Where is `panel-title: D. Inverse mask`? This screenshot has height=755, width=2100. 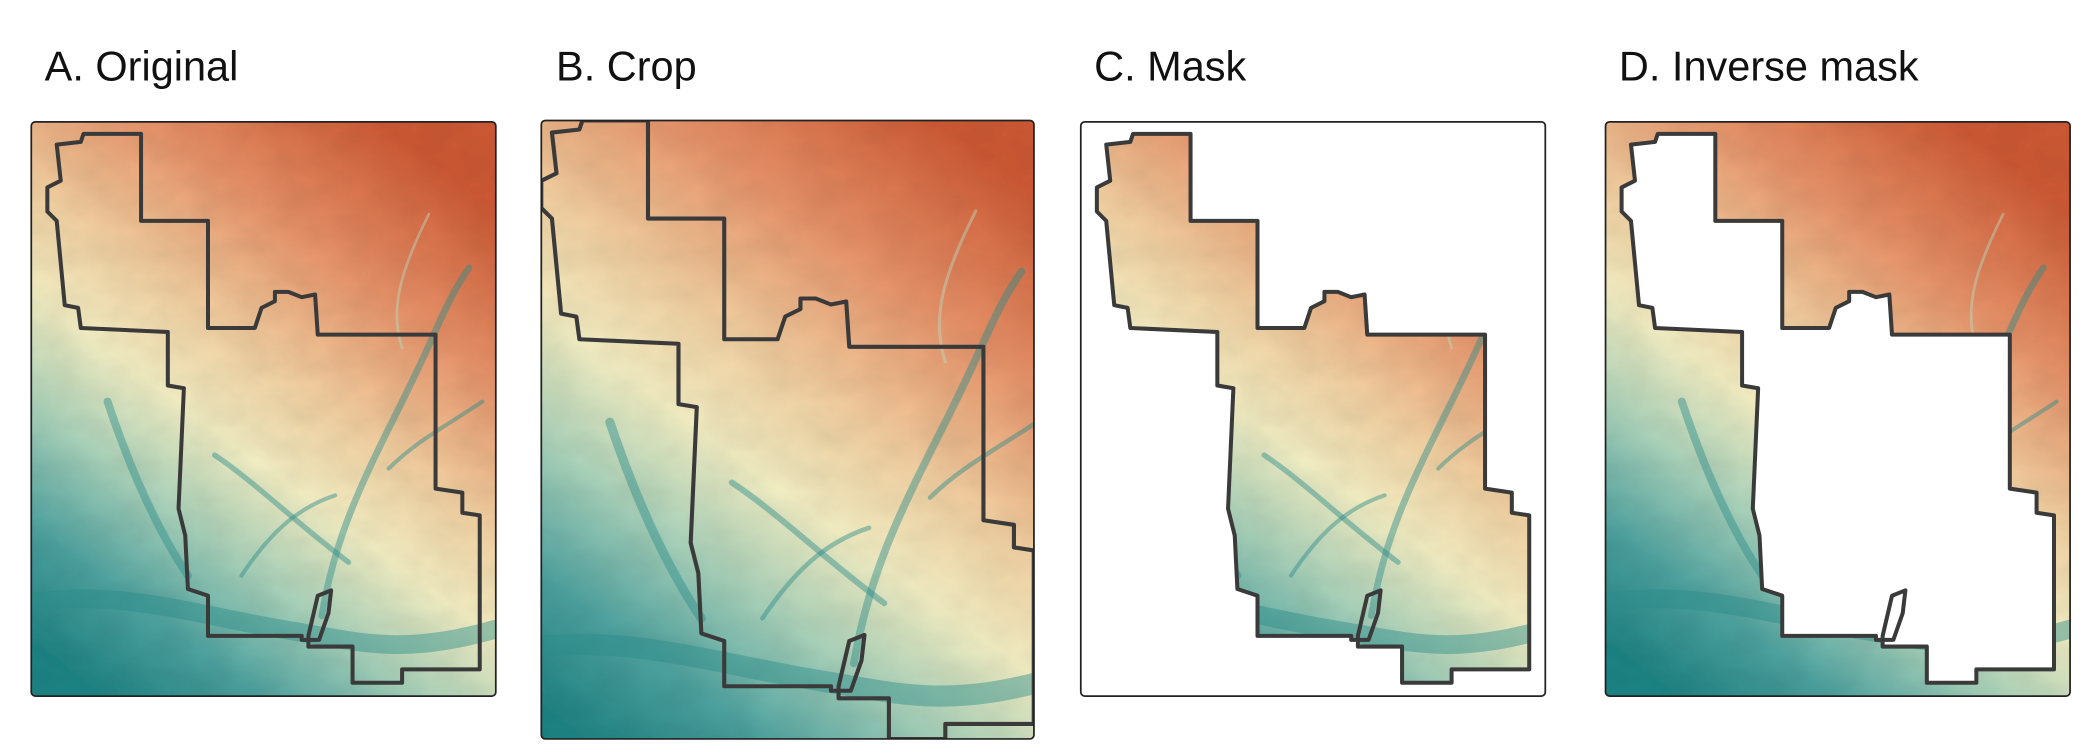
panel-title: D. Inverse mask is located at coordinates (1769, 66).